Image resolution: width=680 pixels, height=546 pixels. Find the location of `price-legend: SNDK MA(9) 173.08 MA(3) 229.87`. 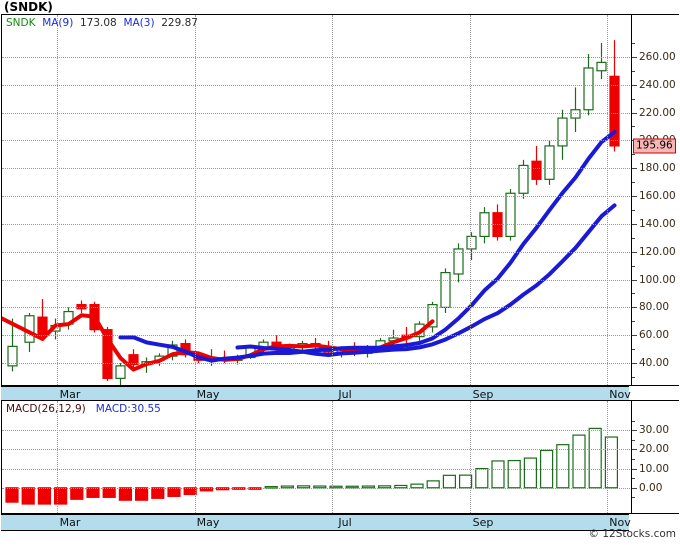

price-legend: SNDK MA(9) 173.08 MA(3) 229.87 is located at coordinates (102, 23).